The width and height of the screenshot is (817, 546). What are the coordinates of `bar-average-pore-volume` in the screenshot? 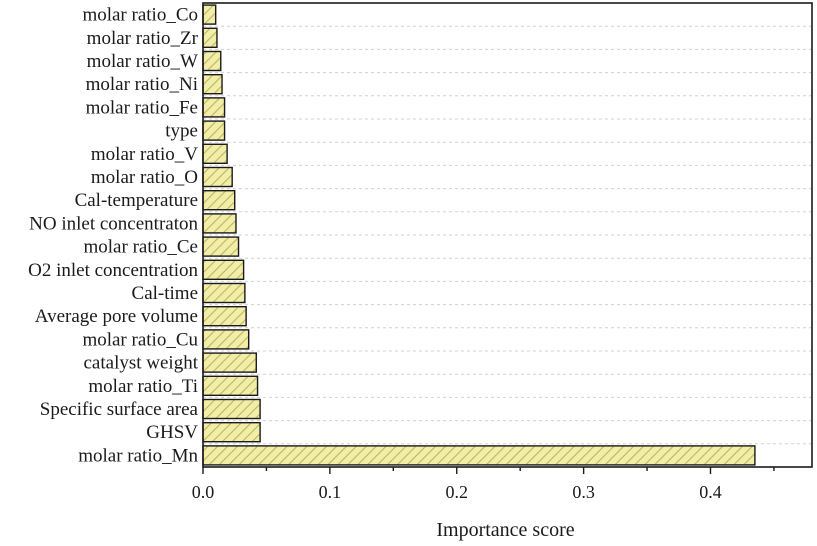 It's located at (224, 316).